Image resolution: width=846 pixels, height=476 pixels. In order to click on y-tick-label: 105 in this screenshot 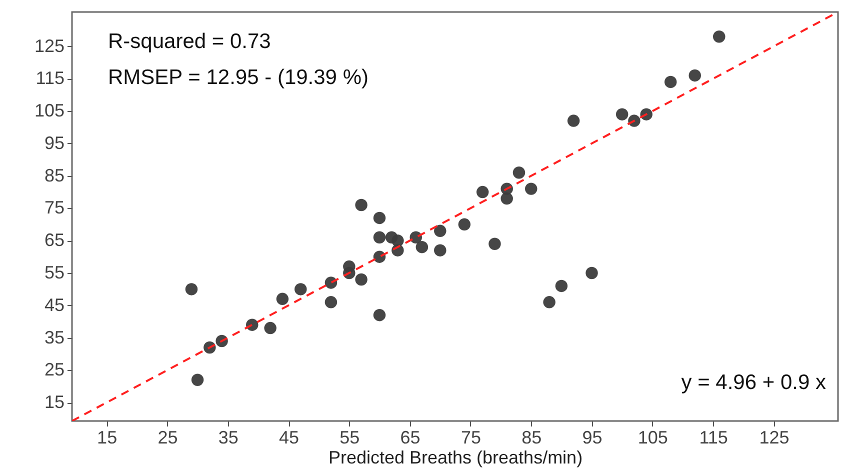, I will do `click(49, 110)`.